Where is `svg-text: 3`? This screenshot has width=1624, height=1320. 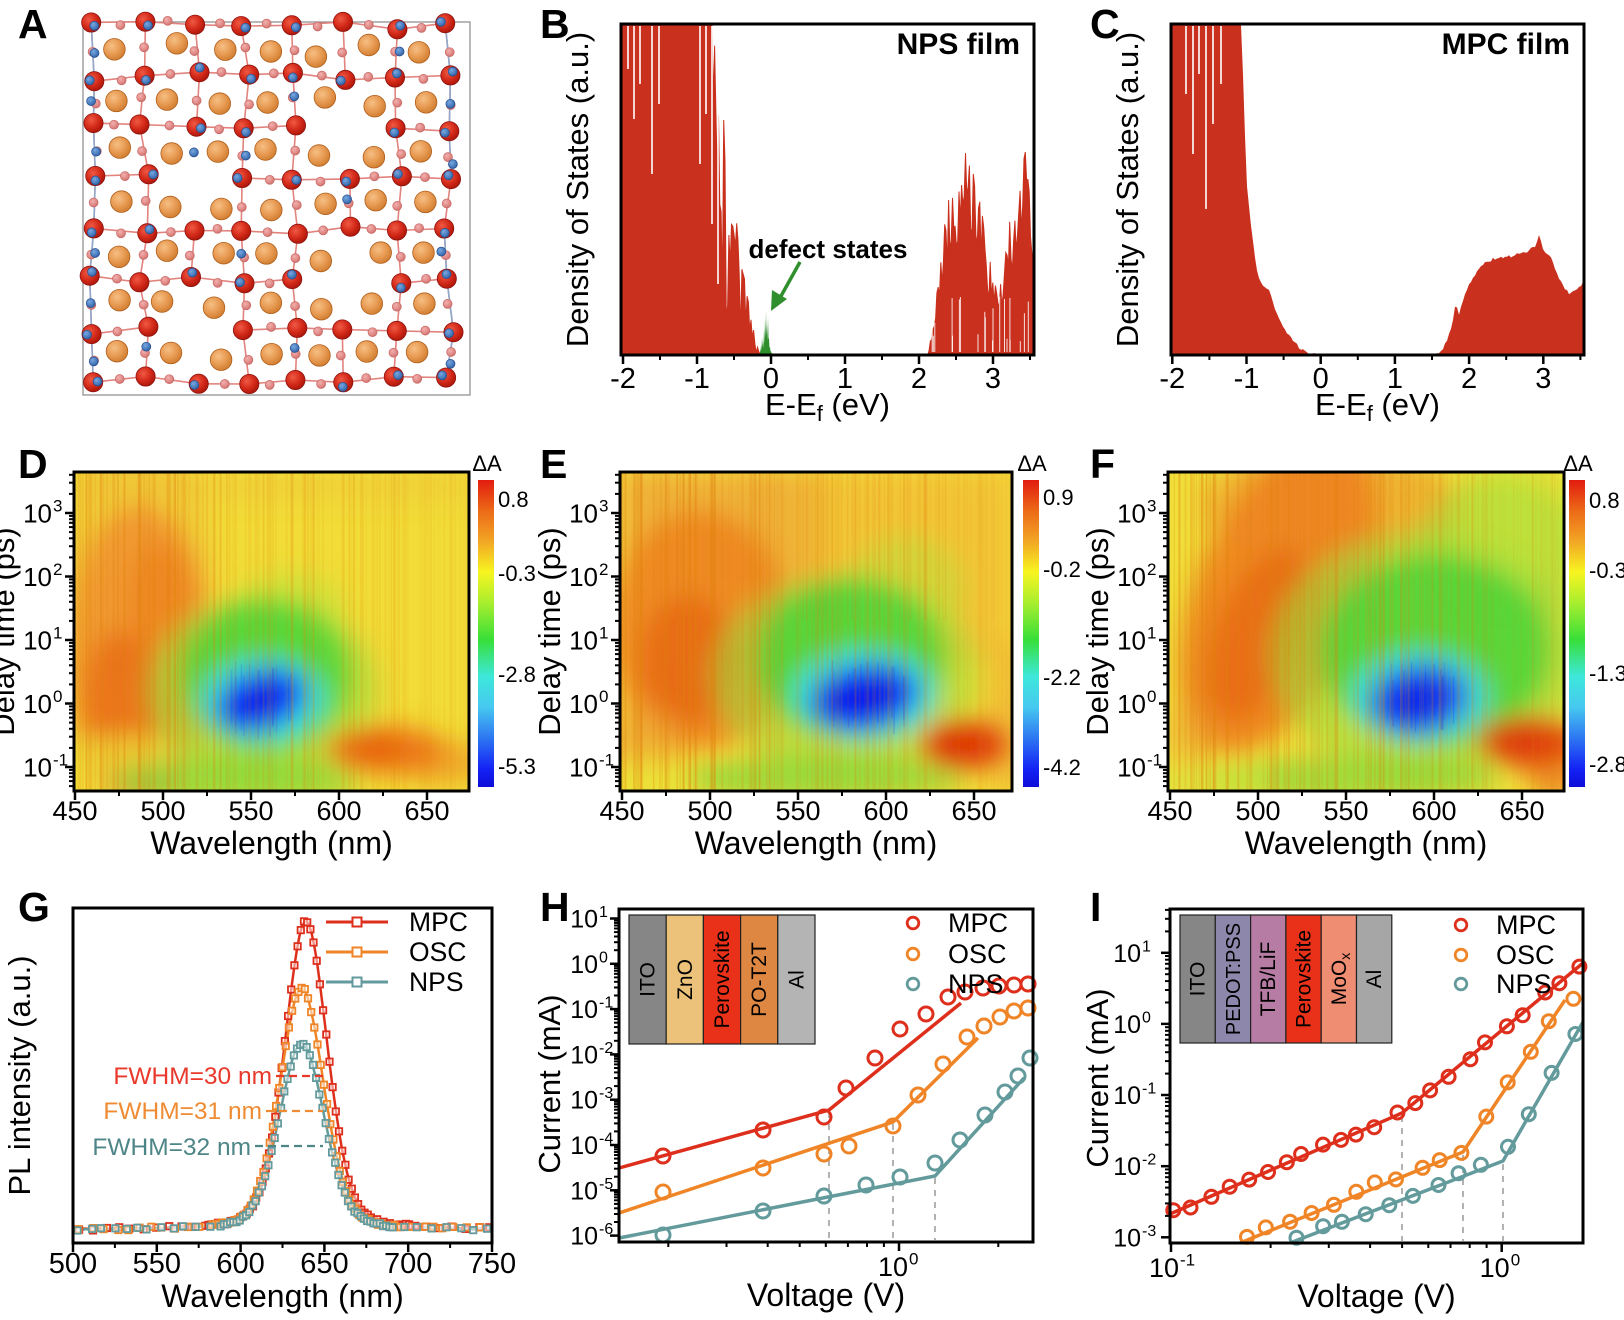 svg-text: 3 is located at coordinates (993, 379).